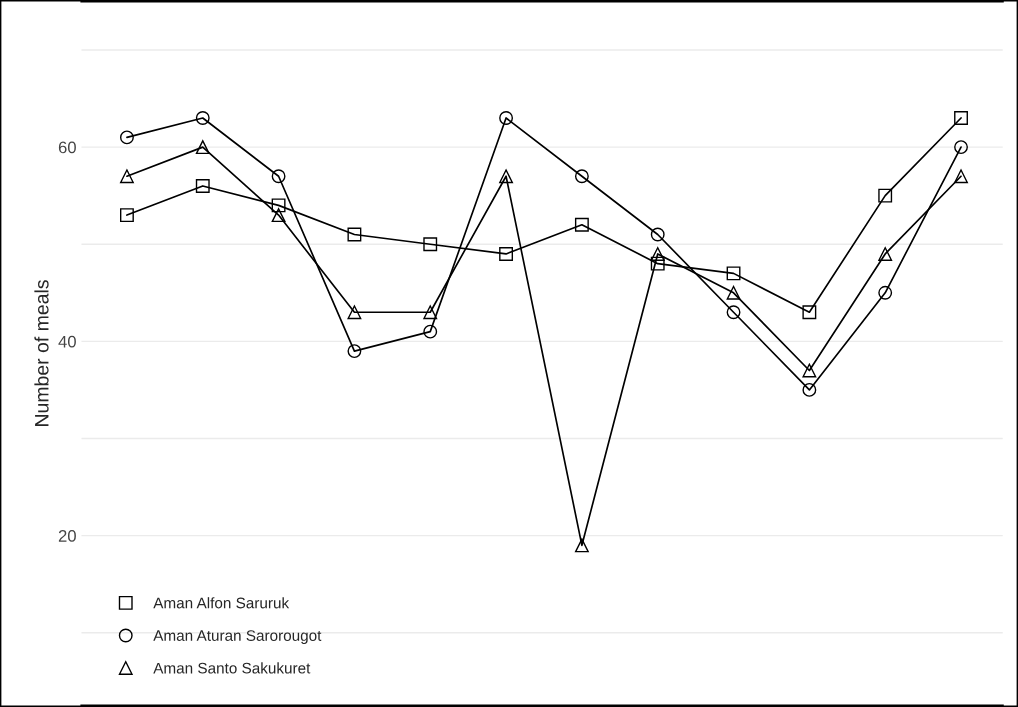  Describe the element at coordinates (67, 536) in the screenshot. I see `y-tick-label: 20` at that location.